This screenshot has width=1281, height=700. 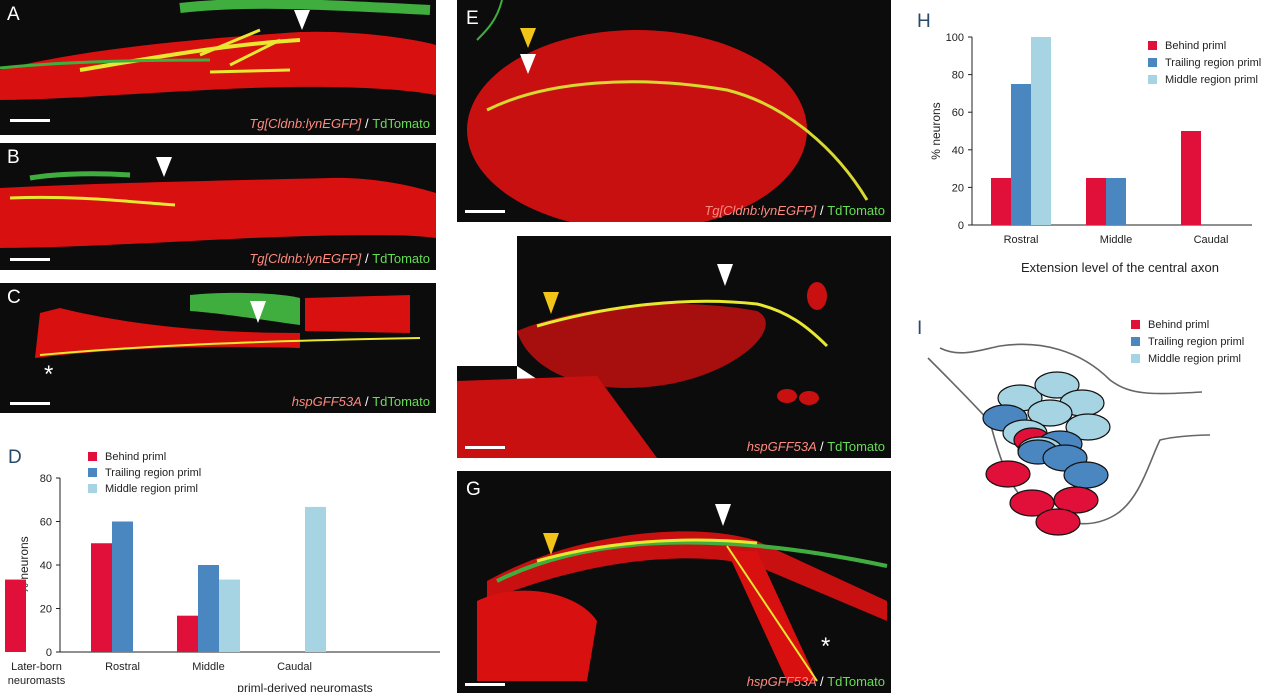 I want to click on panel-c-micrograph: C * hspGFF53A / TdTomato, so click(x=218, y=348).